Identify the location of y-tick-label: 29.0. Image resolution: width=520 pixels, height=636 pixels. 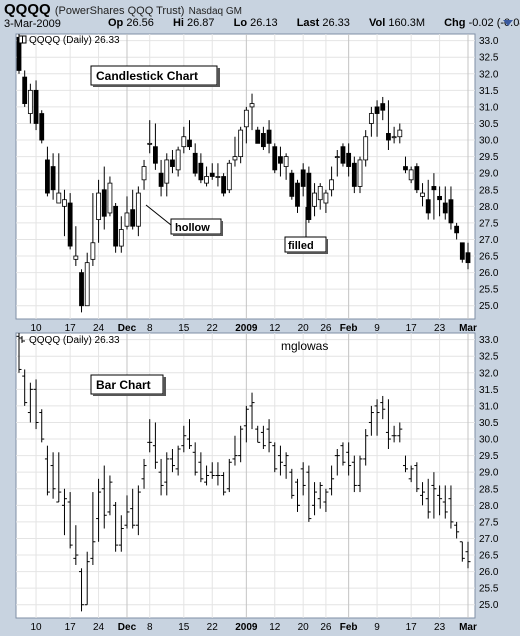
(489, 473).